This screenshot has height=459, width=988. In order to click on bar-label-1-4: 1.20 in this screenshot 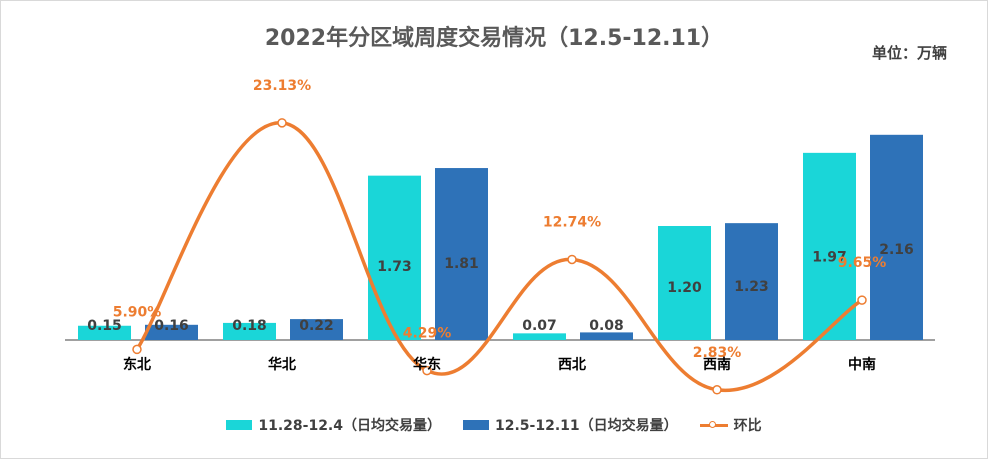, I will do `click(684, 288)`.